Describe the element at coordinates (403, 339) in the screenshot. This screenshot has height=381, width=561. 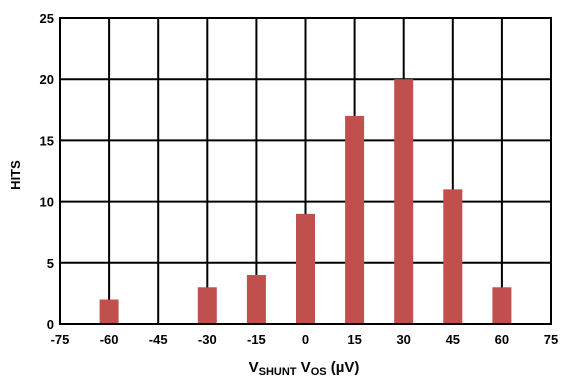
I see `x-tick-label: 30` at that location.